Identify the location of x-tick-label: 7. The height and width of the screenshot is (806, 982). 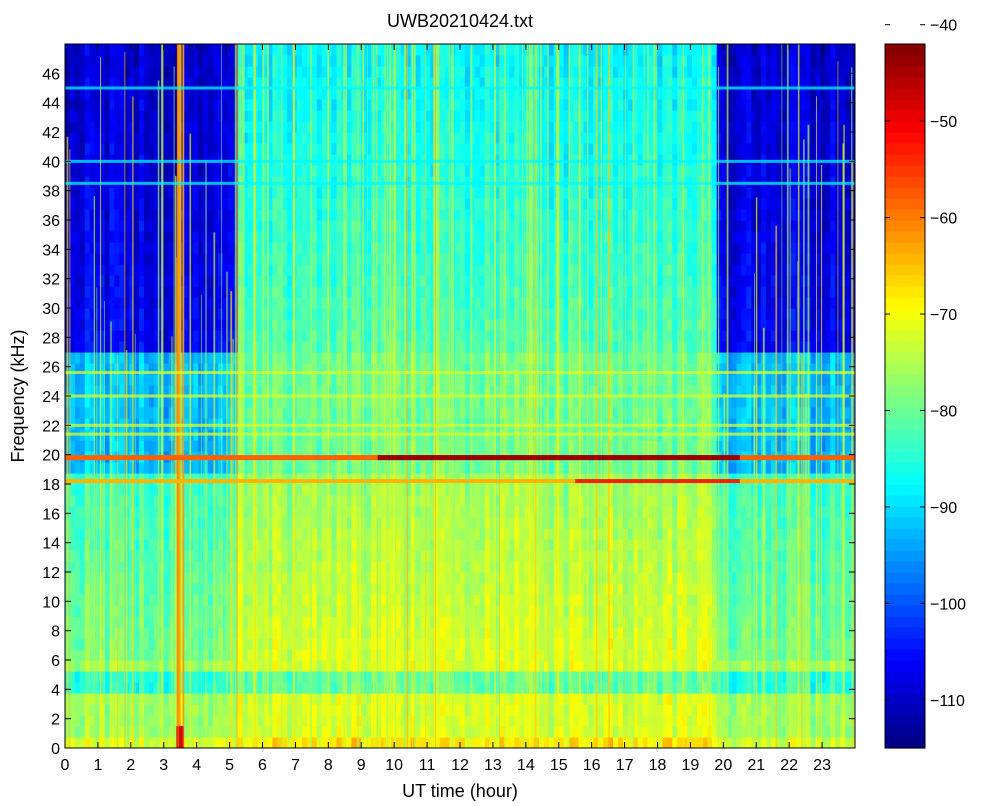
(295, 765).